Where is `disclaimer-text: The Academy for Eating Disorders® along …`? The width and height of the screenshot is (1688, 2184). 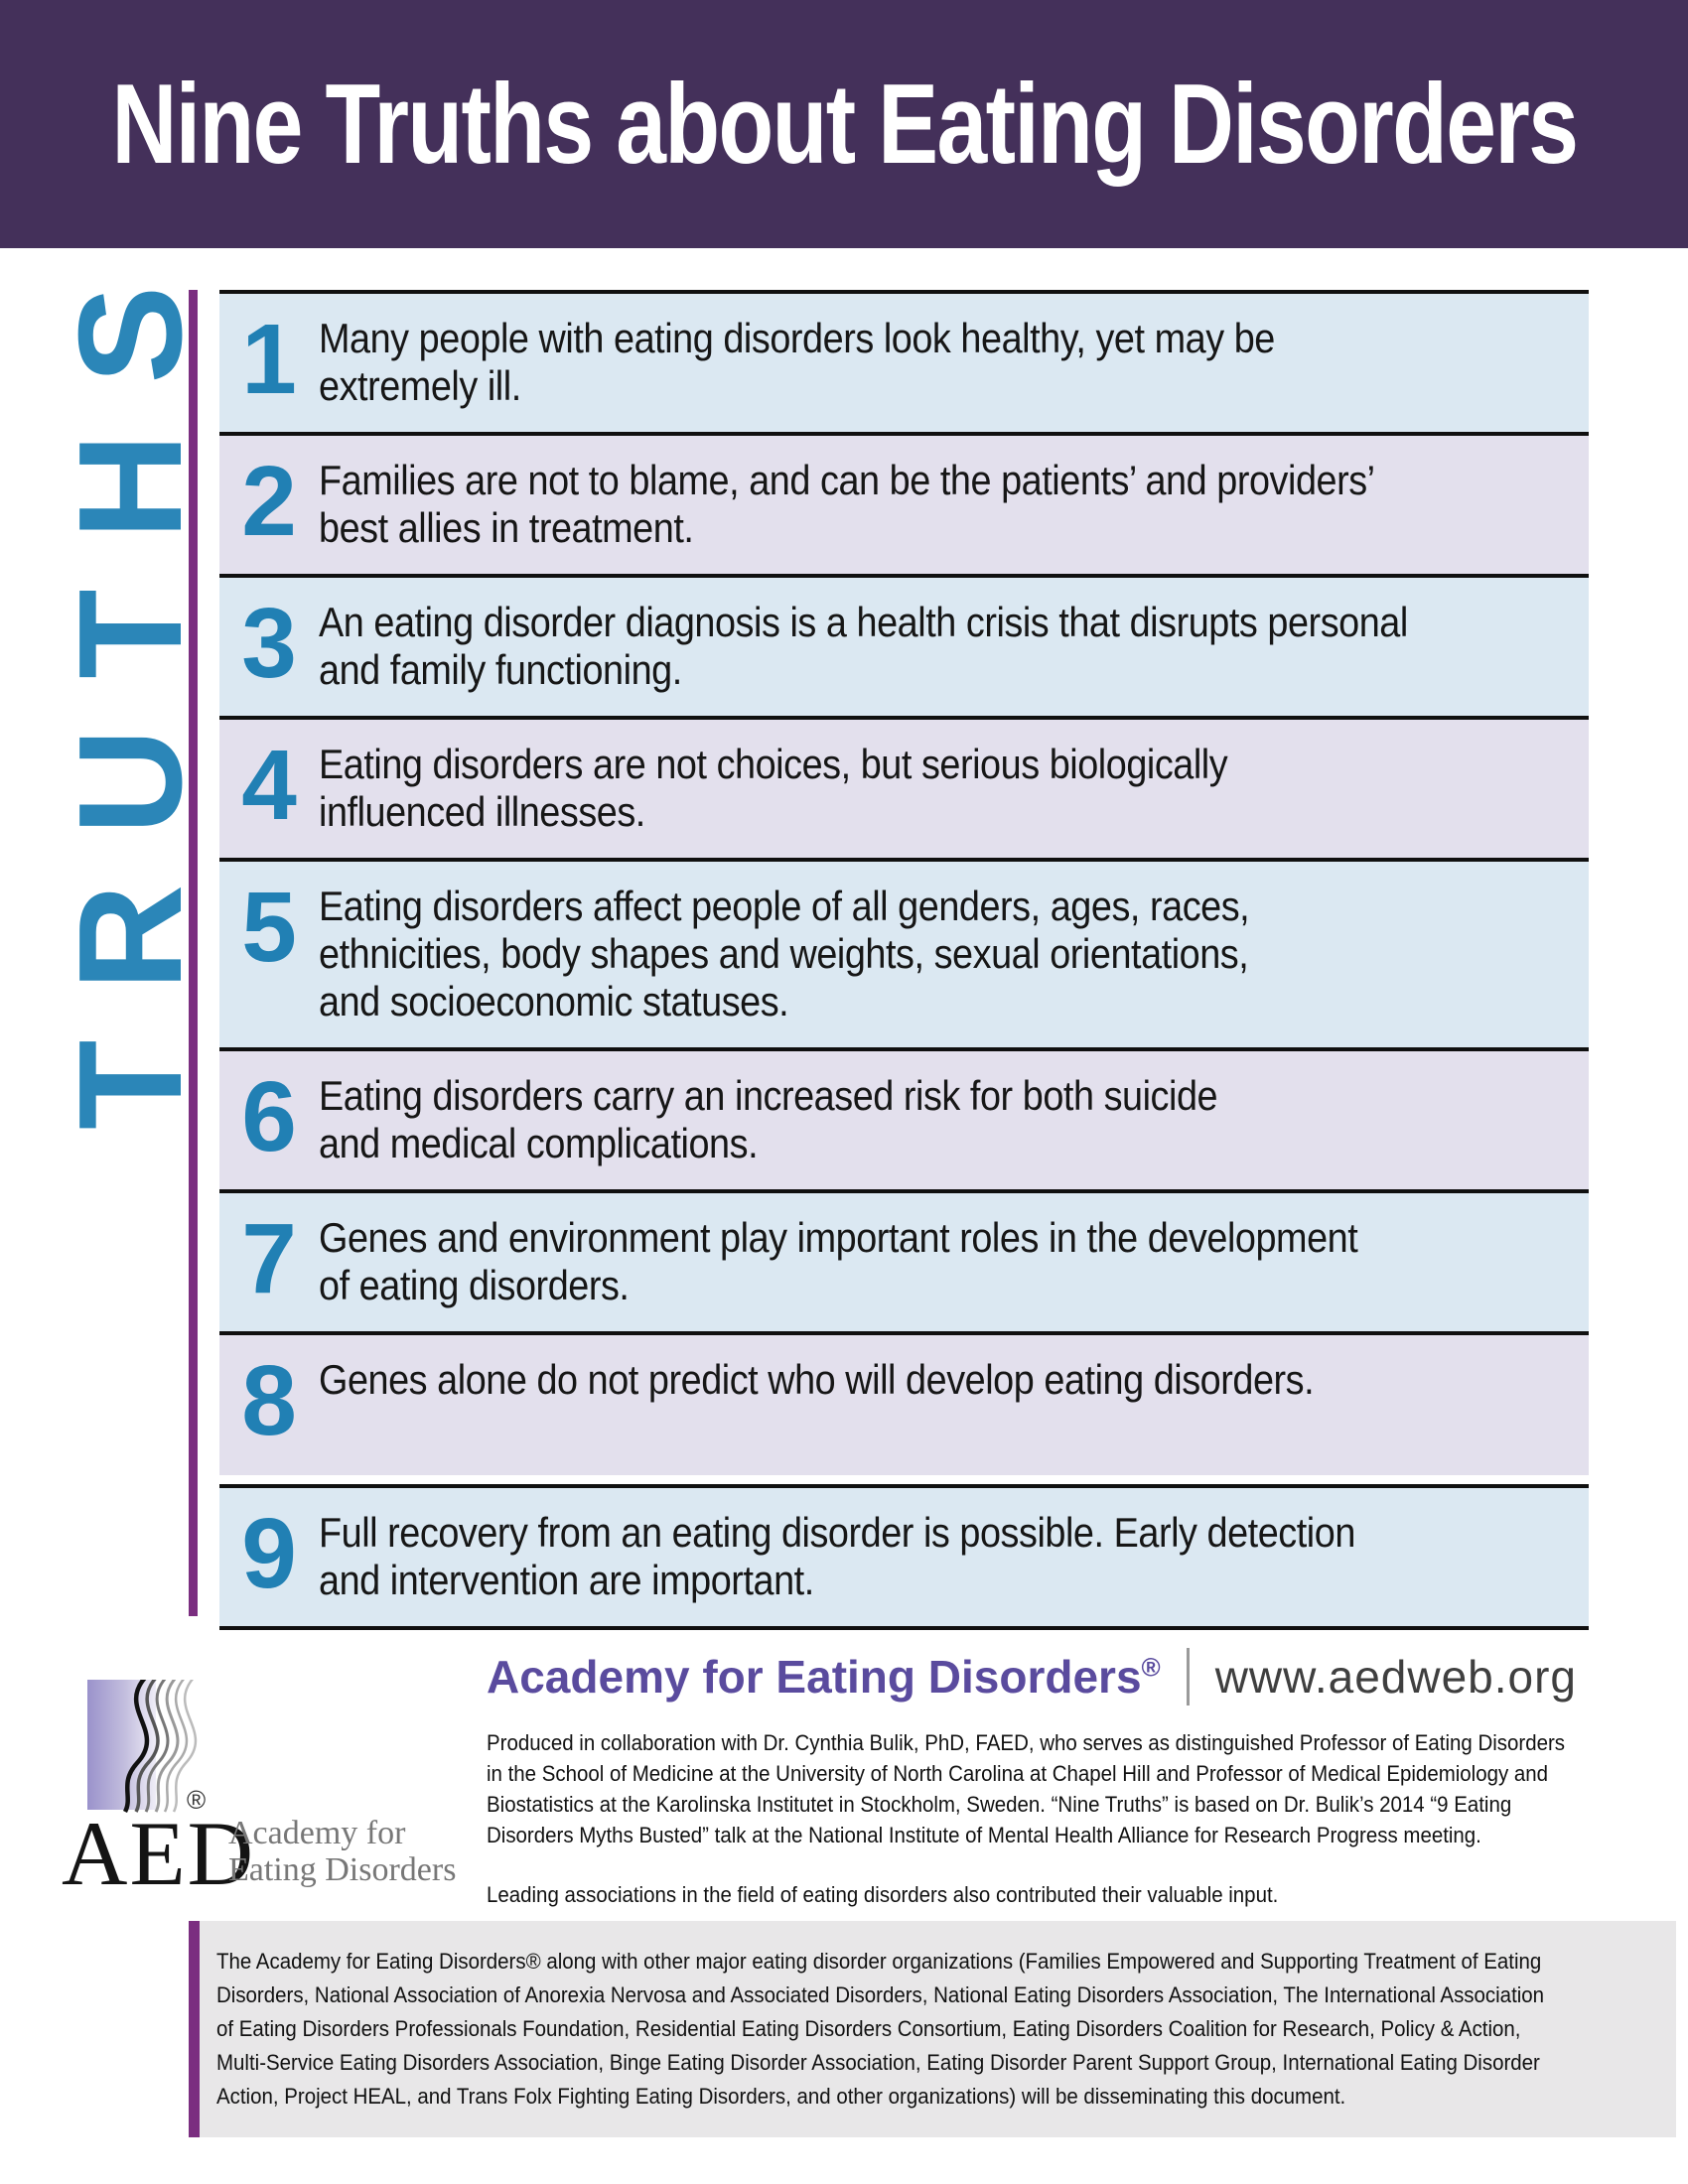 disclaimer-text: The Academy for Eating Disorders® along … is located at coordinates (880, 2029).